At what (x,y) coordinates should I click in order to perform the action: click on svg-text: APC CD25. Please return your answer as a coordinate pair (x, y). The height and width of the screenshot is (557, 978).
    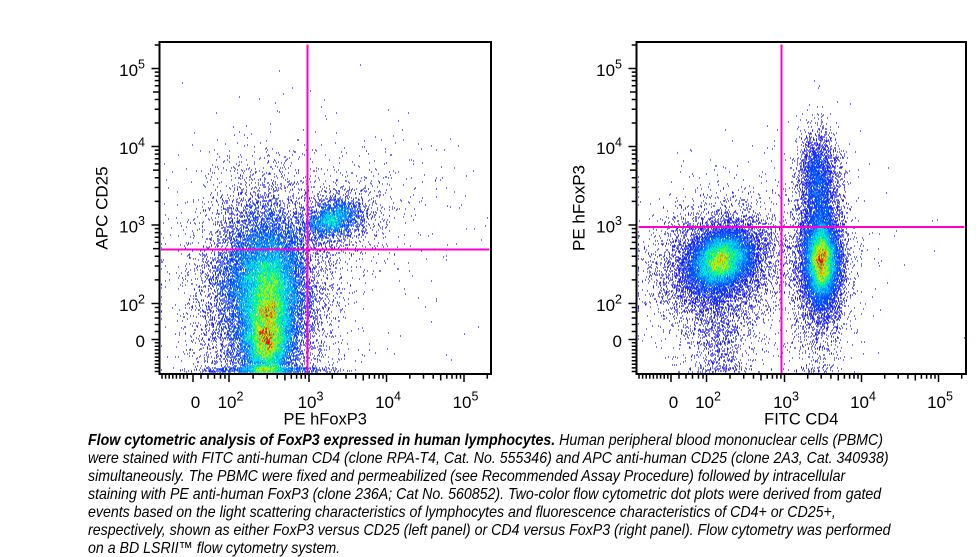
    Looking at the image, I should click on (102, 207).